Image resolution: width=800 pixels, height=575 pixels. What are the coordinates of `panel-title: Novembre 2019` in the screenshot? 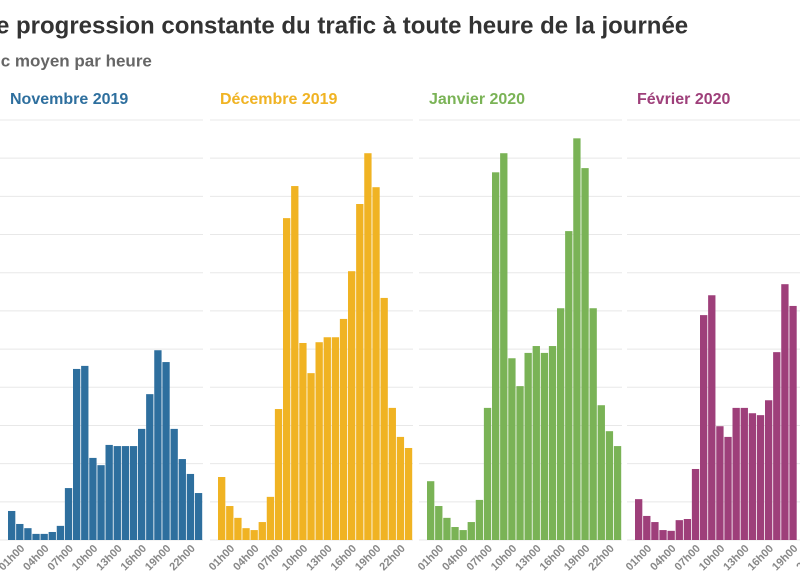 It's located at (69, 99).